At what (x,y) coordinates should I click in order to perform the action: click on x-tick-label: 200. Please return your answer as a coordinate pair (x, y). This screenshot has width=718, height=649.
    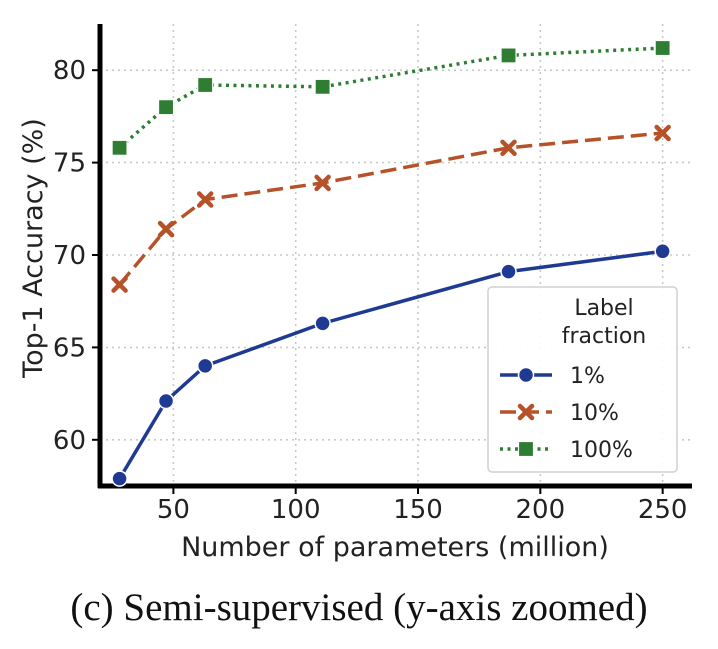
    Looking at the image, I should click on (541, 510).